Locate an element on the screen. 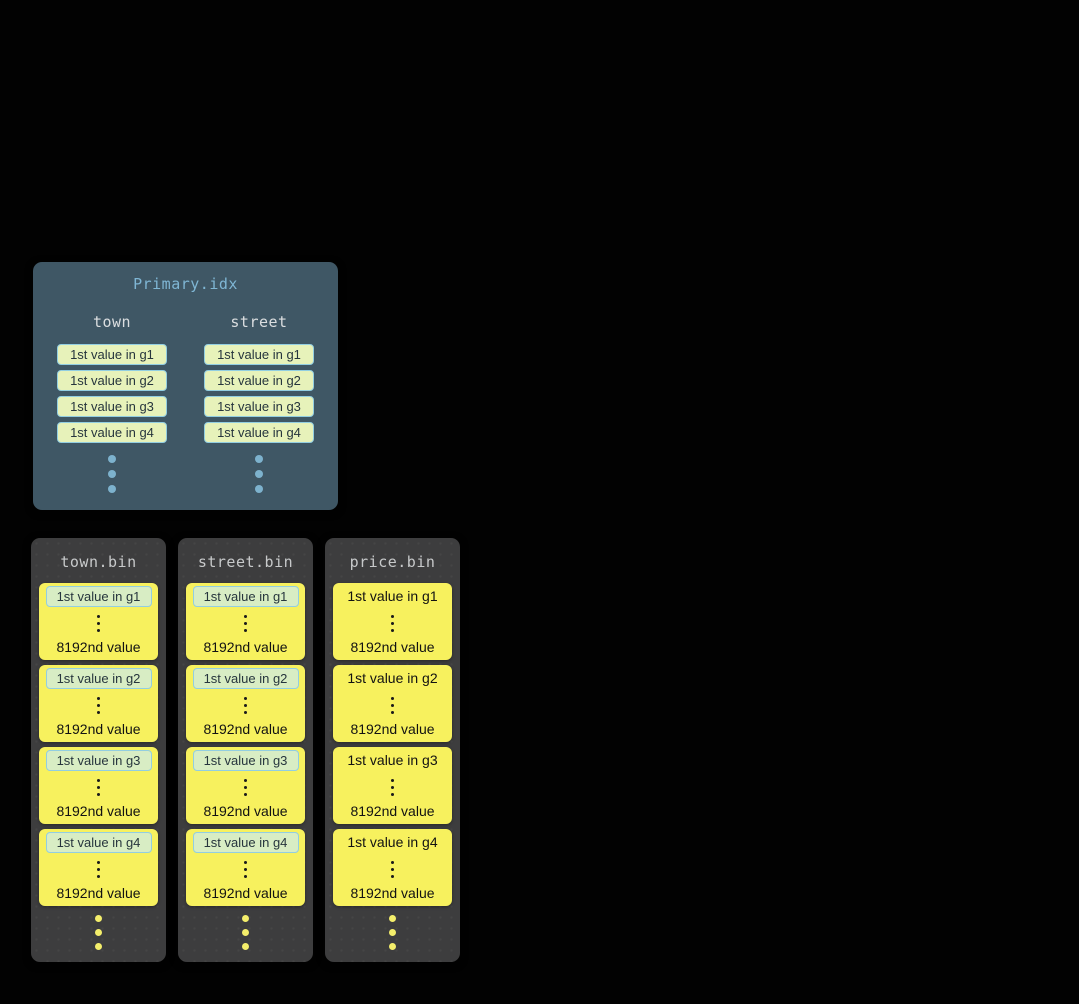  primary-index-title: Primary.idx is located at coordinates (185, 284).